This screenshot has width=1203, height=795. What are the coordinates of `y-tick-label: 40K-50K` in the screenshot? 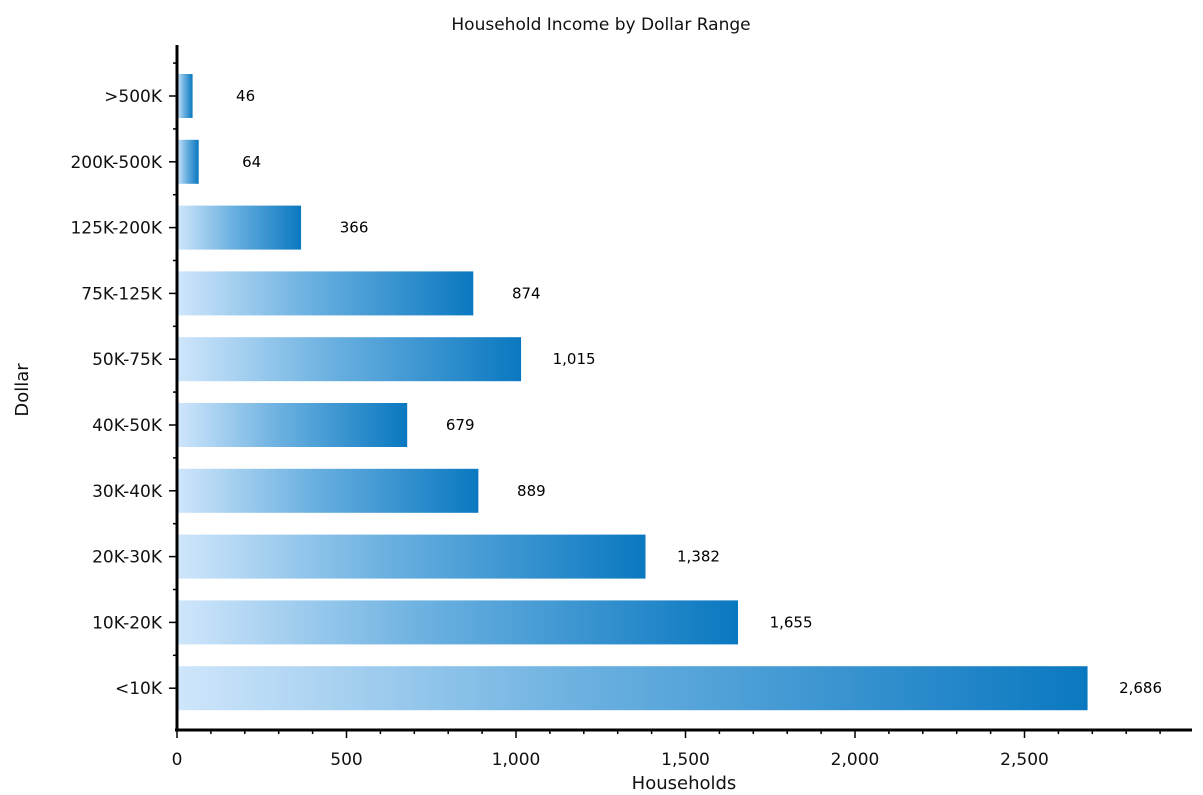 It's located at (127, 426).